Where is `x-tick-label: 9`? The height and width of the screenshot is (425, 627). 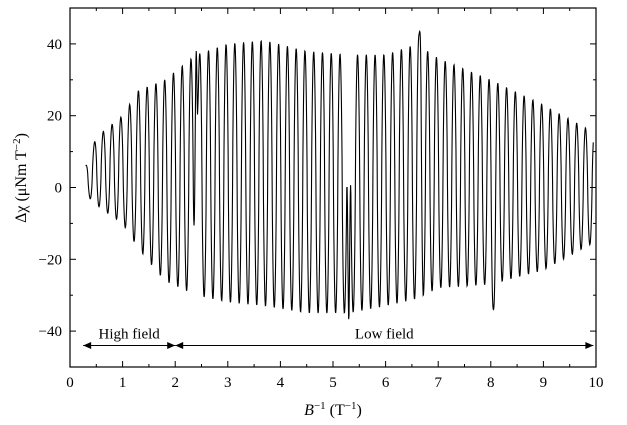 x-tick-label: 9 is located at coordinates (544, 383).